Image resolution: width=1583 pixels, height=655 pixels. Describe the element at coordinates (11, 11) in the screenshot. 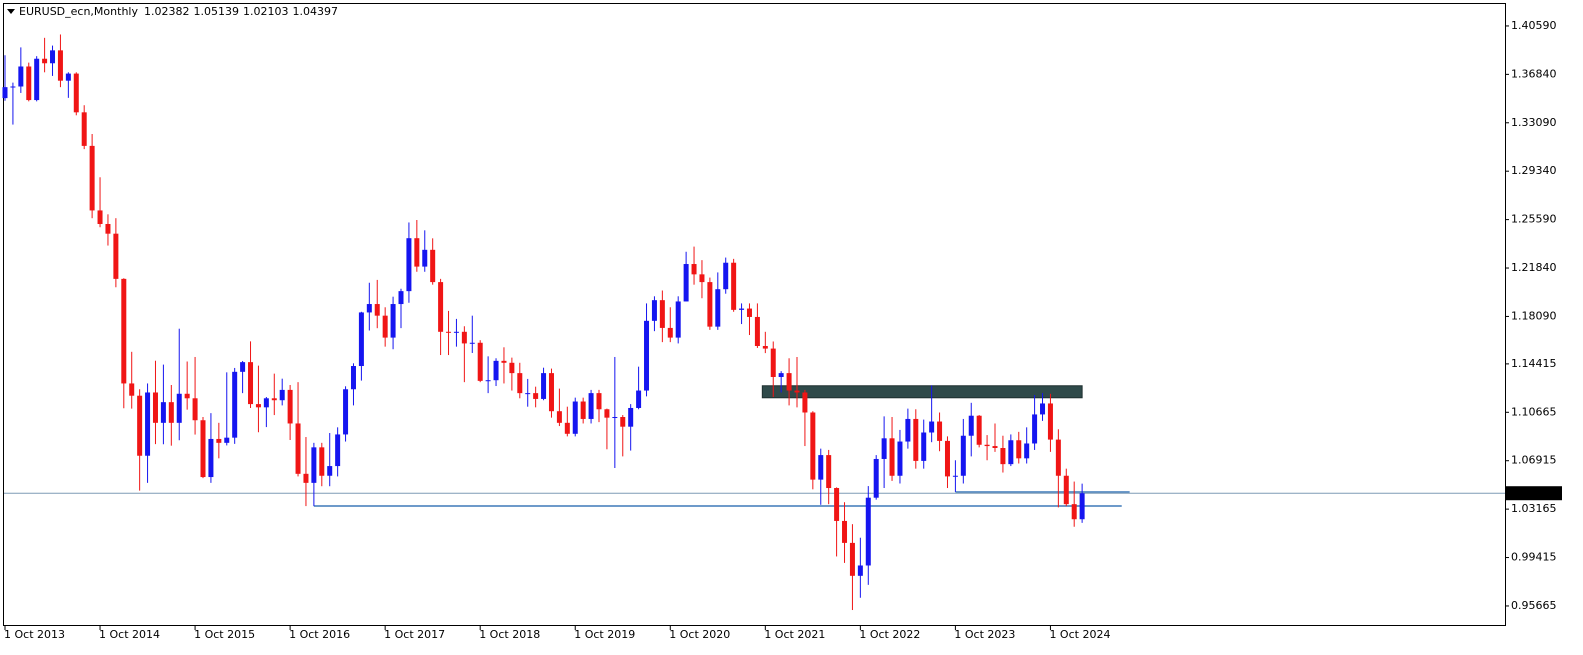

I see `menu-triangle` at that location.